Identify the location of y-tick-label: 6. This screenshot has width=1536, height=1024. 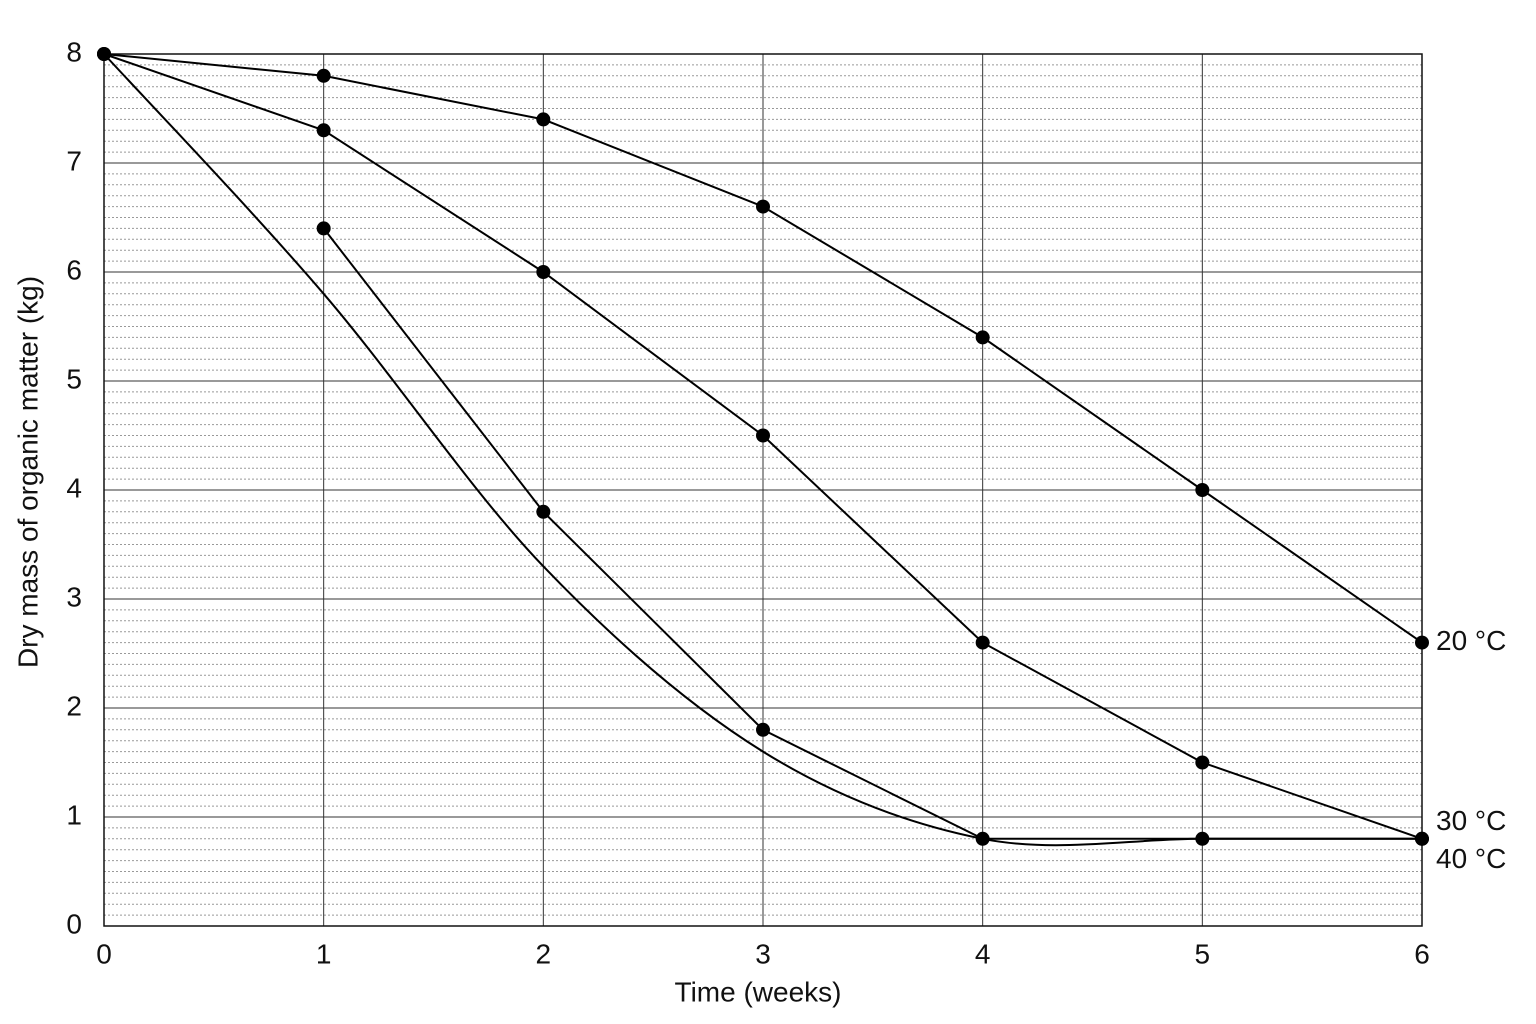
(74, 269).